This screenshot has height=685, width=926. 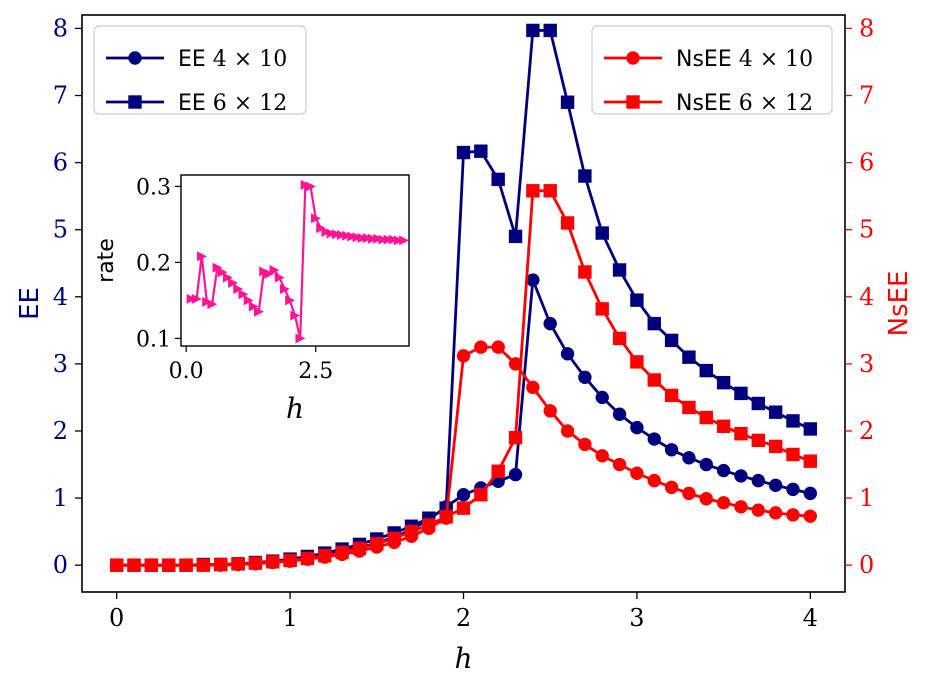 I want to click on y-tick-label-left: 5, so click(x=60, y=230).